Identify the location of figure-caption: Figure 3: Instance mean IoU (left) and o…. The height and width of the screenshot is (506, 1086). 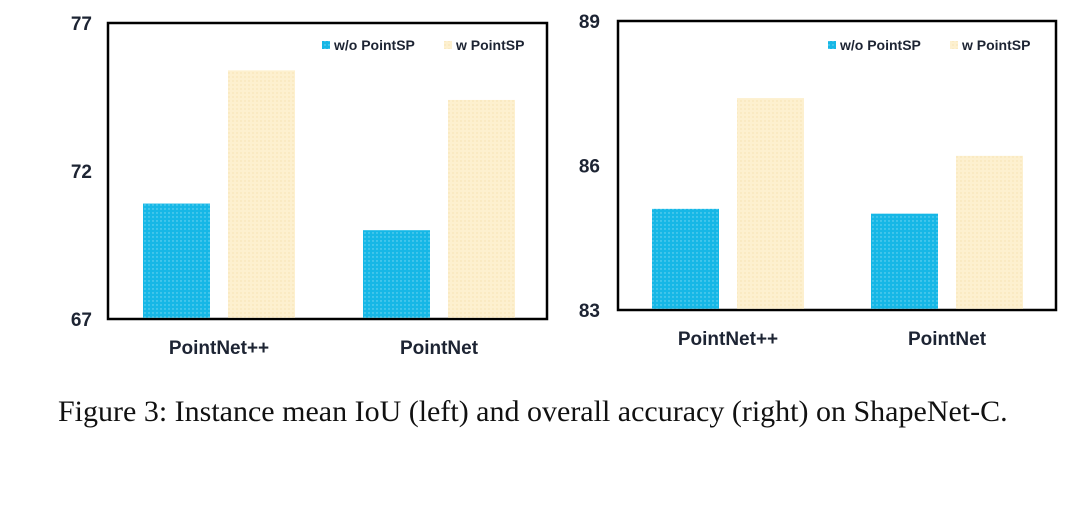
(533, 411).